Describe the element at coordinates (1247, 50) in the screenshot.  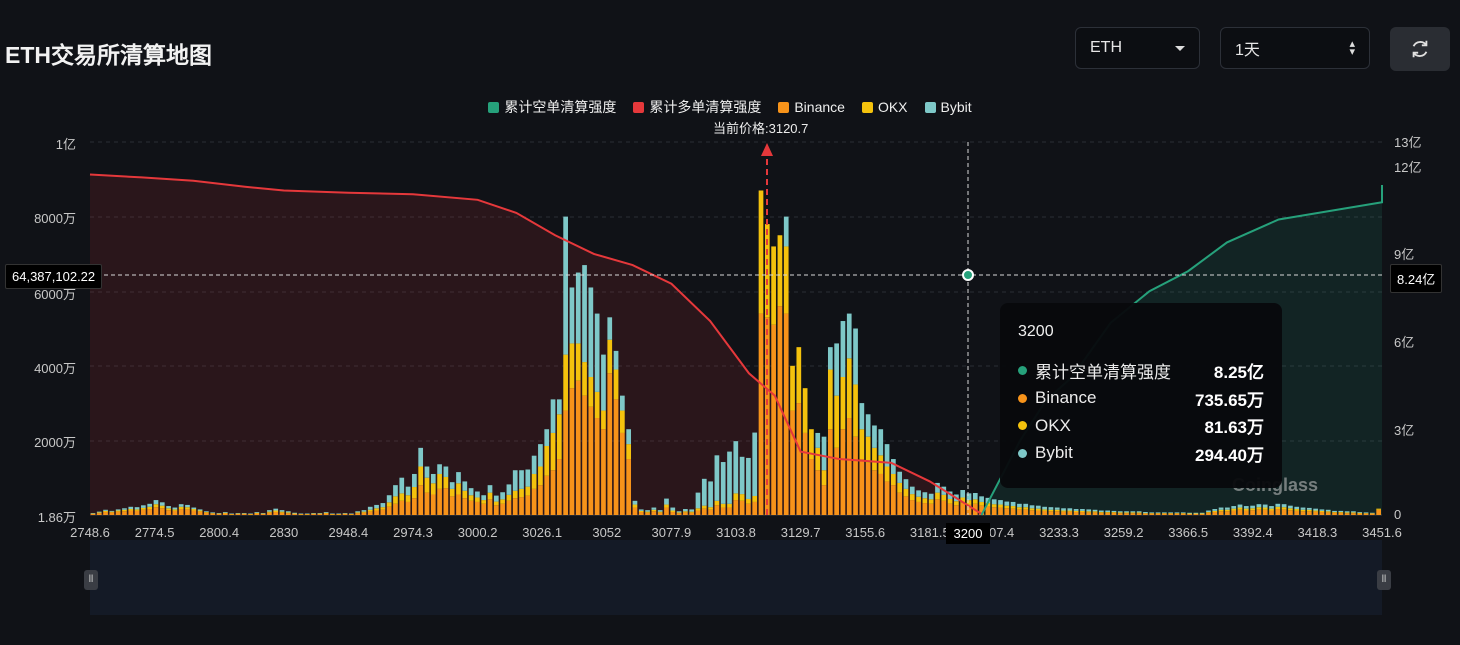
I see `range-select-value: 1天` at that location.